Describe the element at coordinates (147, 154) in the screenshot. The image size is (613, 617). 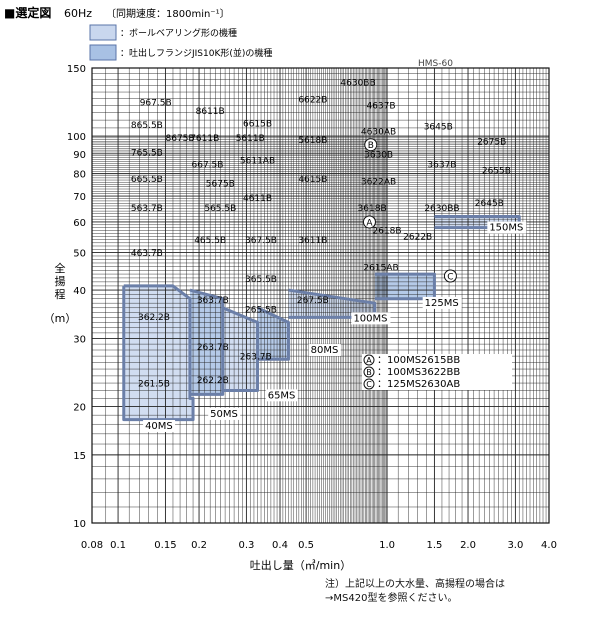
I see `pump-label: 765.5B` at that location.